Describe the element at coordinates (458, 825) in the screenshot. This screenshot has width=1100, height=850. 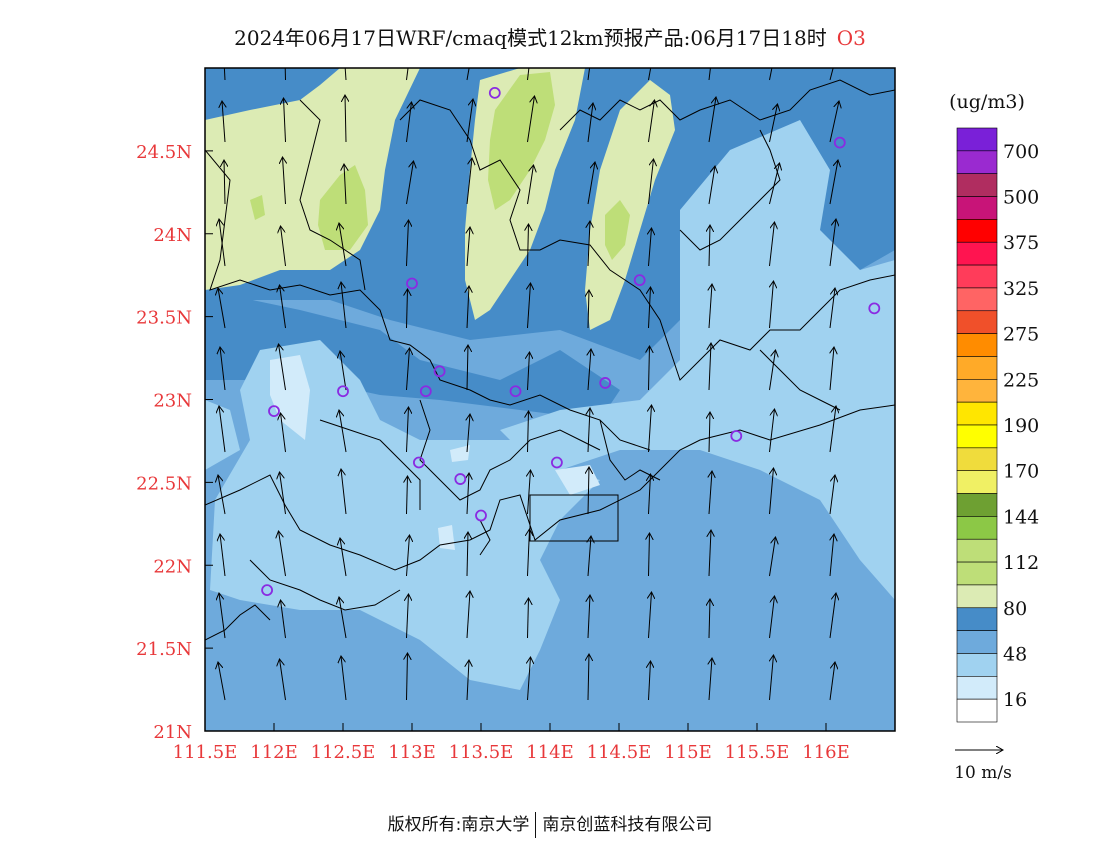
I see `copyright-text: 版权所有:南京大学` at that location.